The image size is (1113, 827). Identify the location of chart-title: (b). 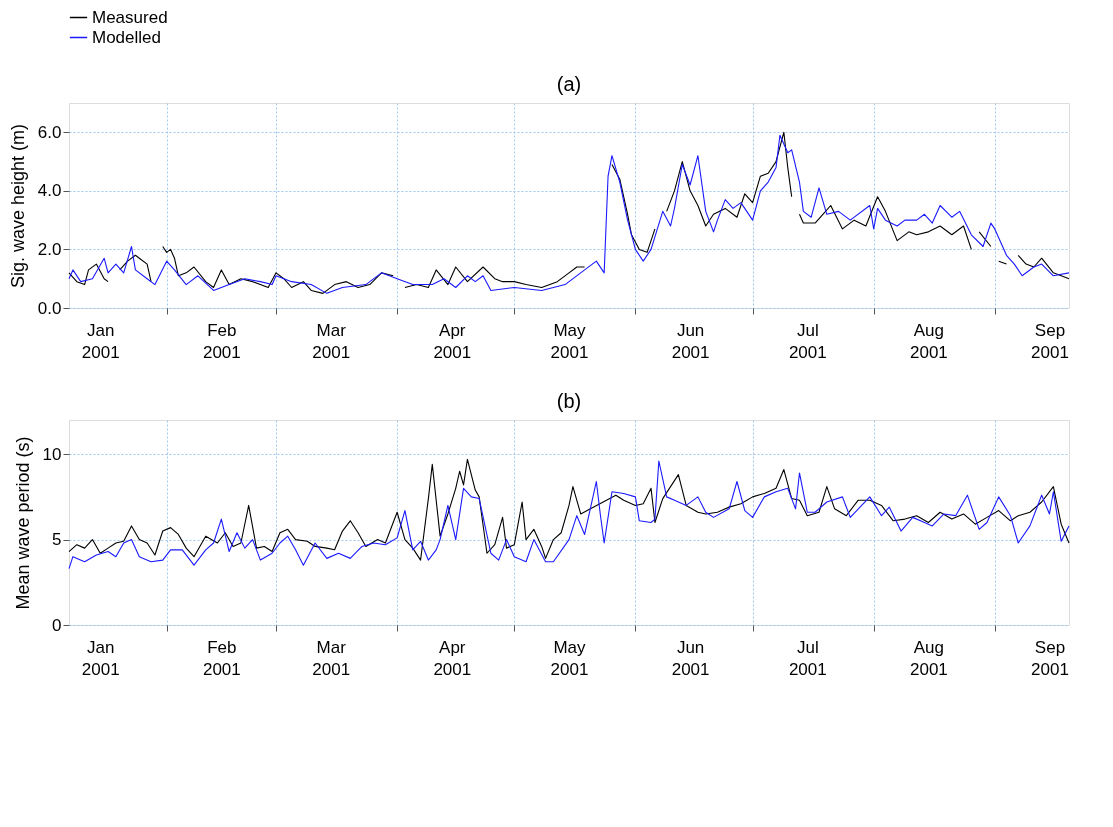
(569, 401).